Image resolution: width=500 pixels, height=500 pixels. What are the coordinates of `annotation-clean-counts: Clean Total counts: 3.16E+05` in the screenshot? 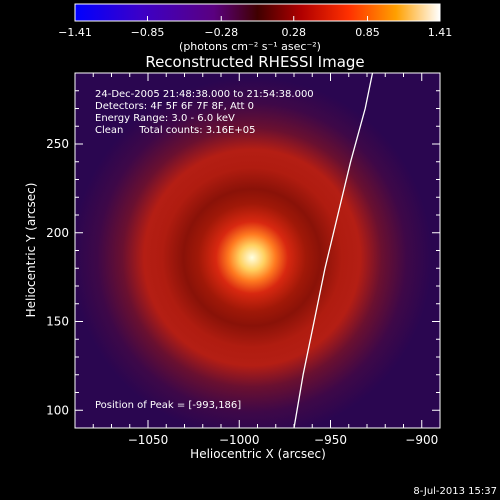 It's located at (175, 130).